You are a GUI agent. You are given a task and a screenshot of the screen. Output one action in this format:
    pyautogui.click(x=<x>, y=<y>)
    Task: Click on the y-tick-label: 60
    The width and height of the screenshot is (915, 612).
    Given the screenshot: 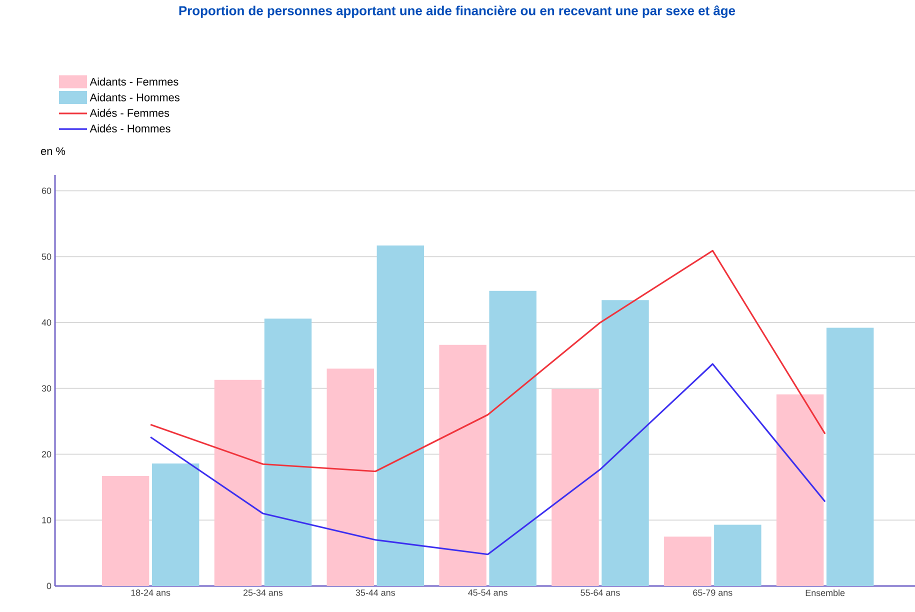 What is the action you would take?
    pyautogui.click(x=47, y=191)
    